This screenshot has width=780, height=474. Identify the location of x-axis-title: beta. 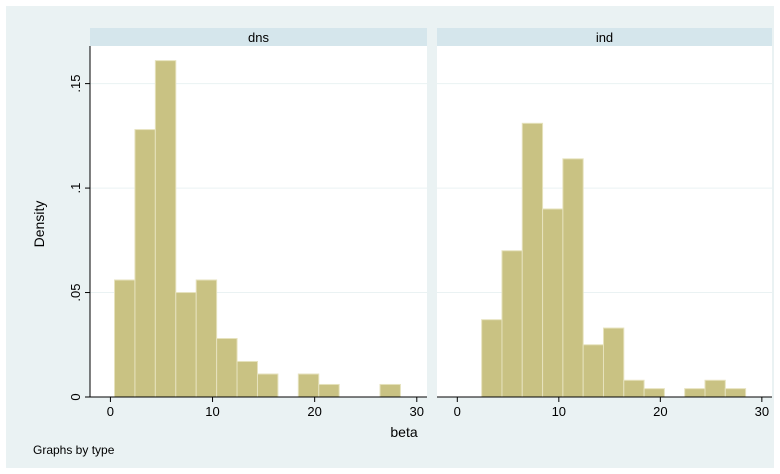
(403, 432).